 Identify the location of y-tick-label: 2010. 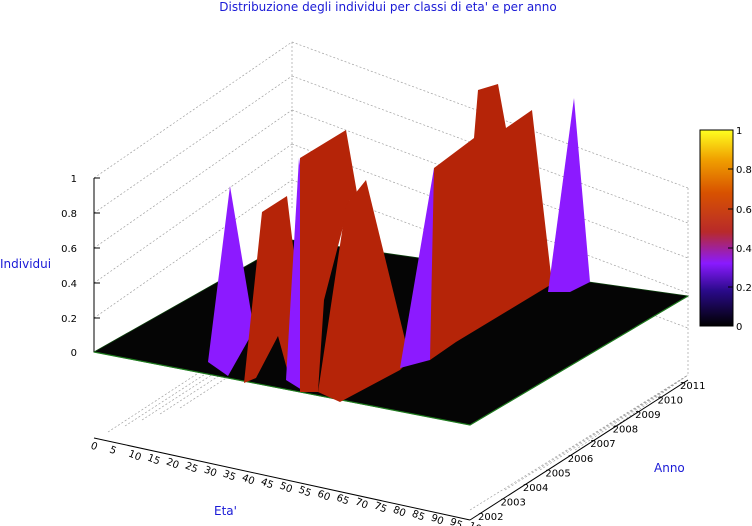
(670, 401).